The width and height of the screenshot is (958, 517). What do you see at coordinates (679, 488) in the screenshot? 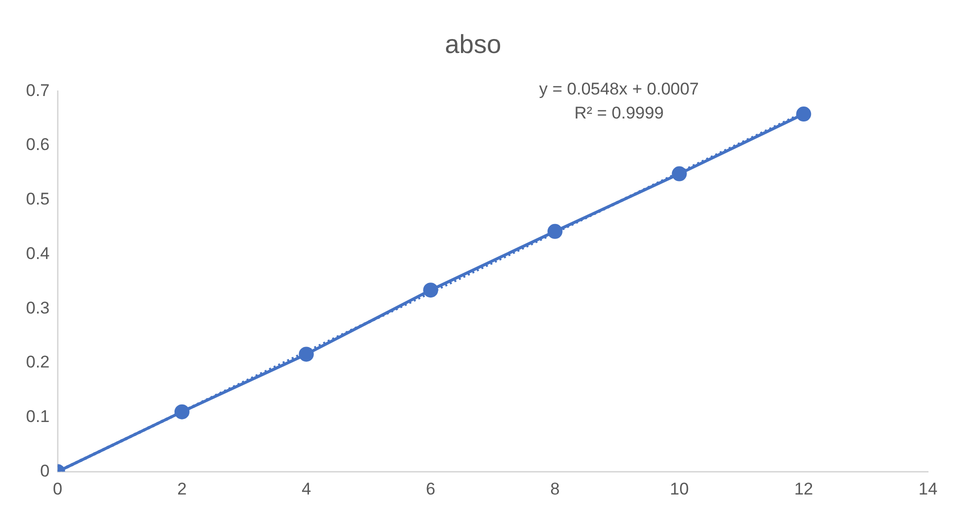
I see `x-tick-label: 10` at bounding box center [679, 488].